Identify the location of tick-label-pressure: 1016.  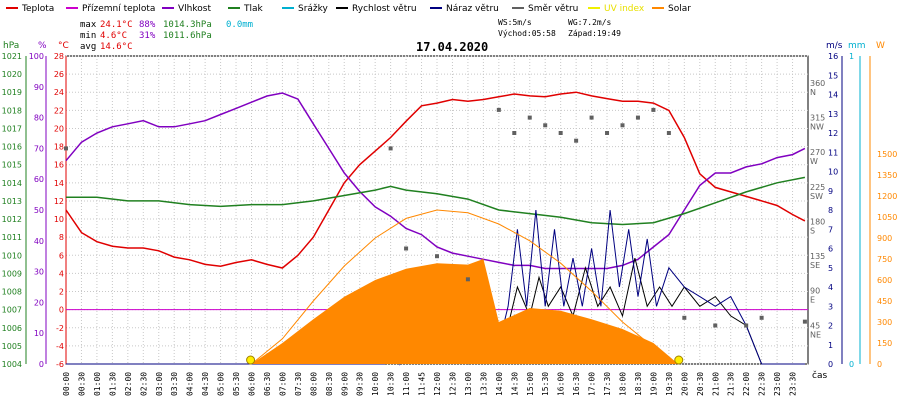
(12, 147).